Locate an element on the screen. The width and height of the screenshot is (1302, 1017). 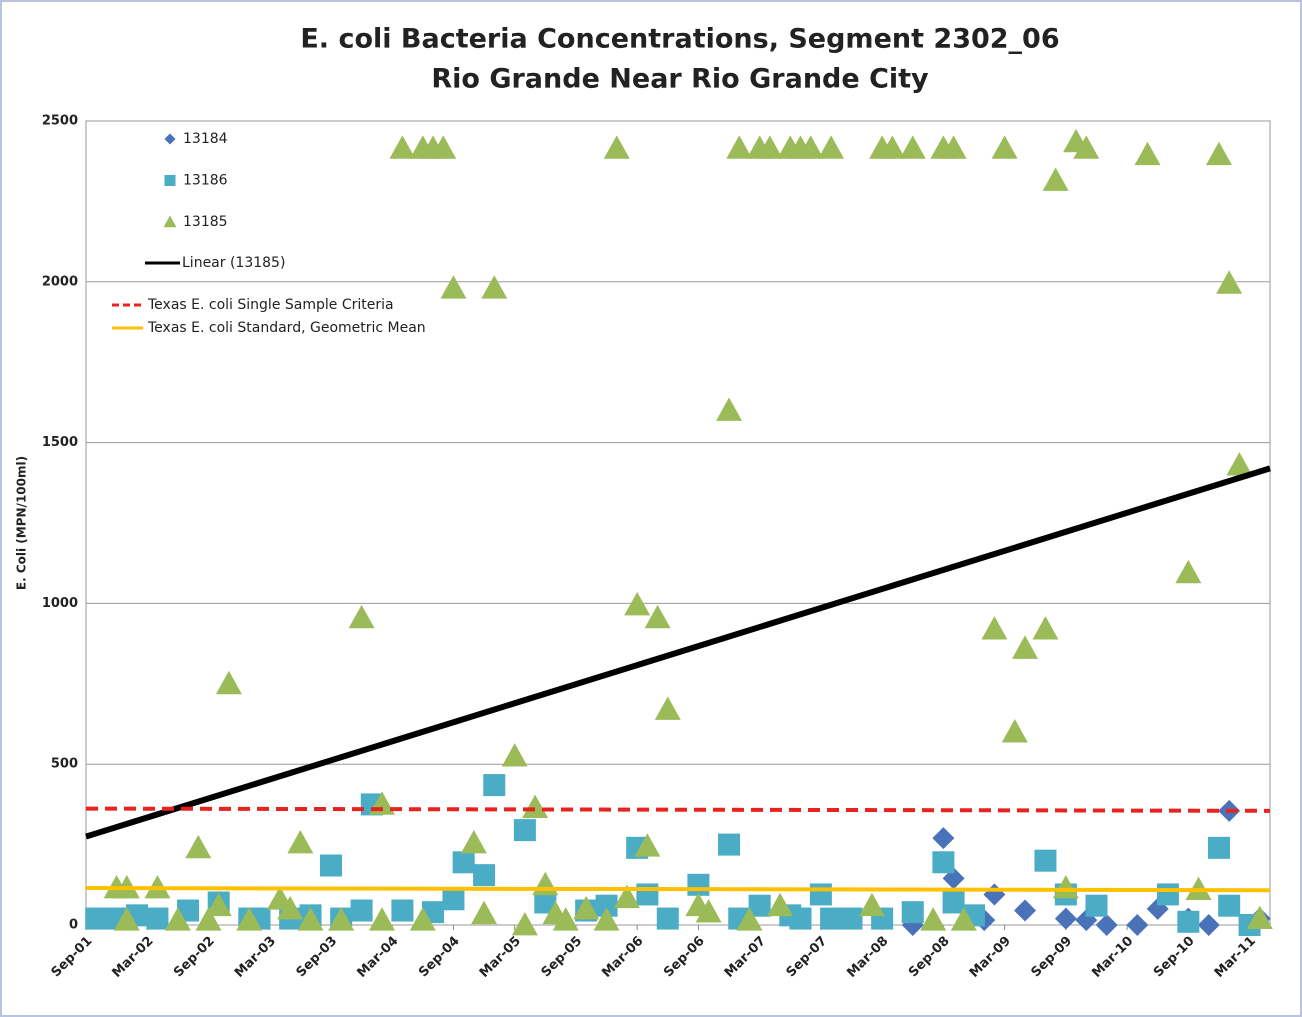
legend-label: Texas E. coli Single Sample Criteria is located at coordinates (270, 305).